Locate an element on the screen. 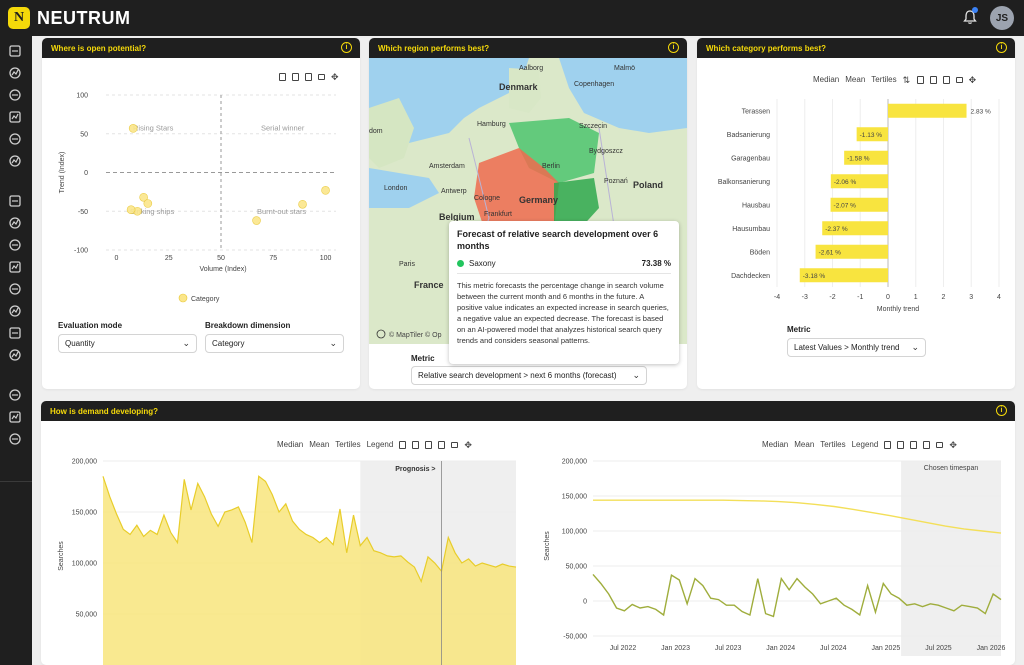 The image size is (1024, 665). ad-icon is located at coordinates (15, 311).